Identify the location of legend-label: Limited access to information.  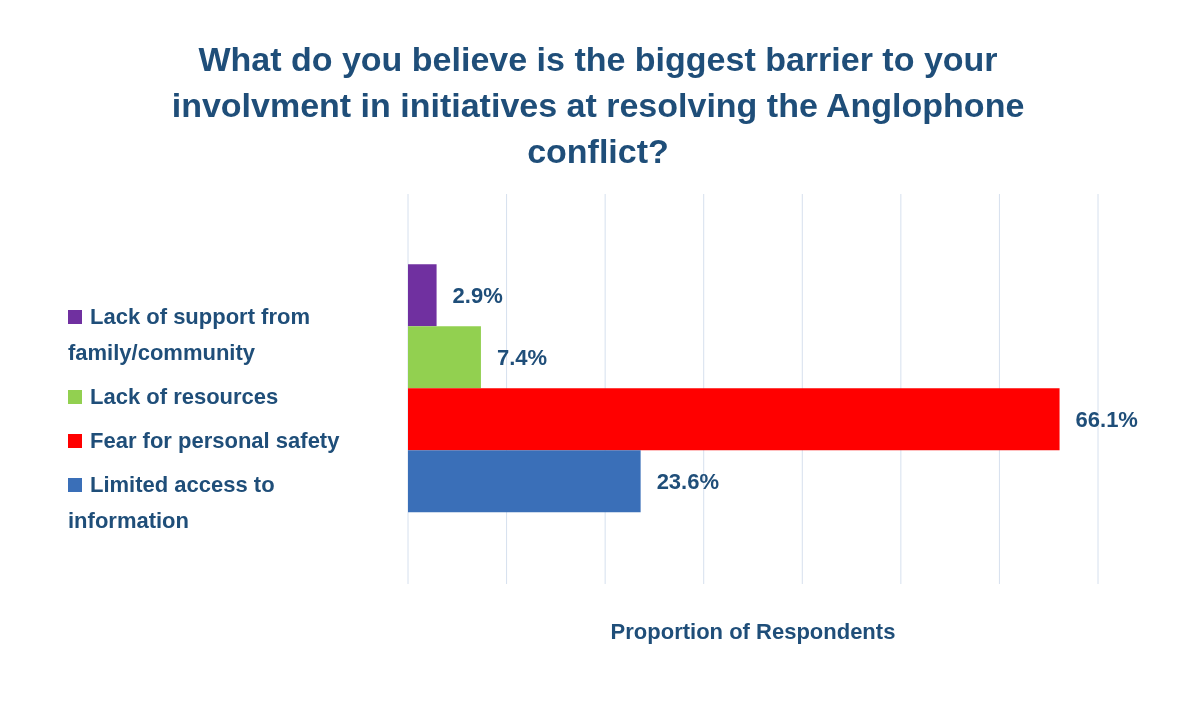
(172, 503).